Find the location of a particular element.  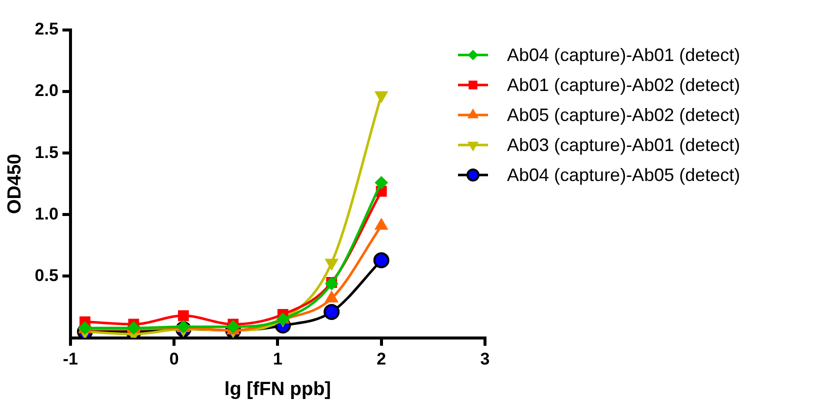

x-tick-label: 0 is located at coordinates (174, 359).